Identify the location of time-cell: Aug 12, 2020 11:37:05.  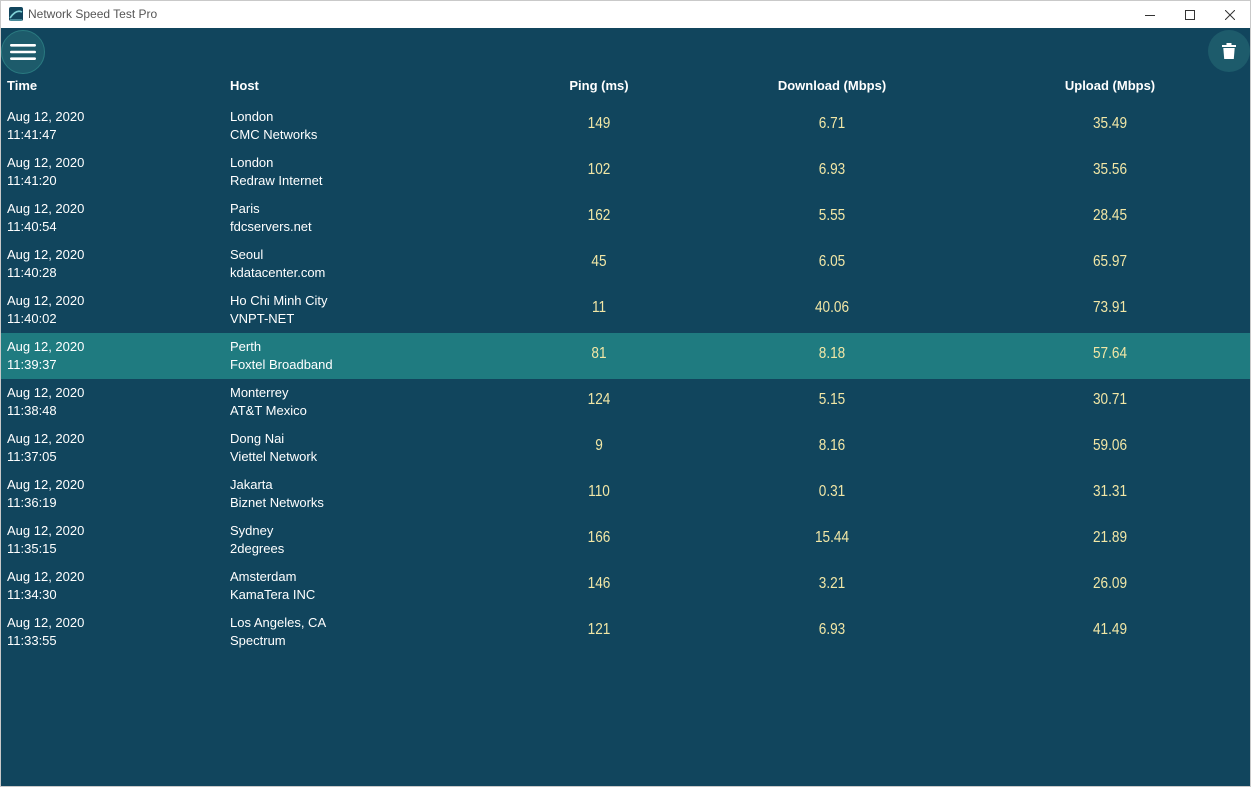
(45, 448).